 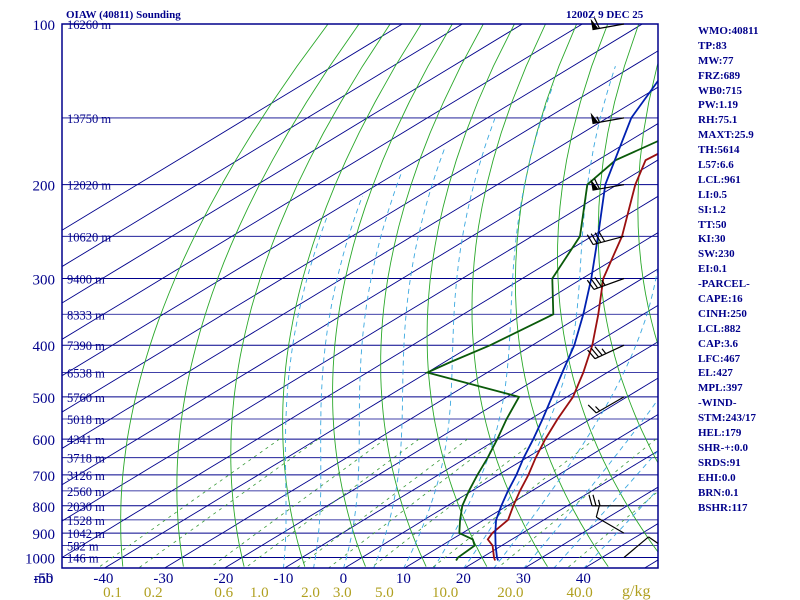 I want to click on height-label: 16260 m, so click(x=89, y=25).